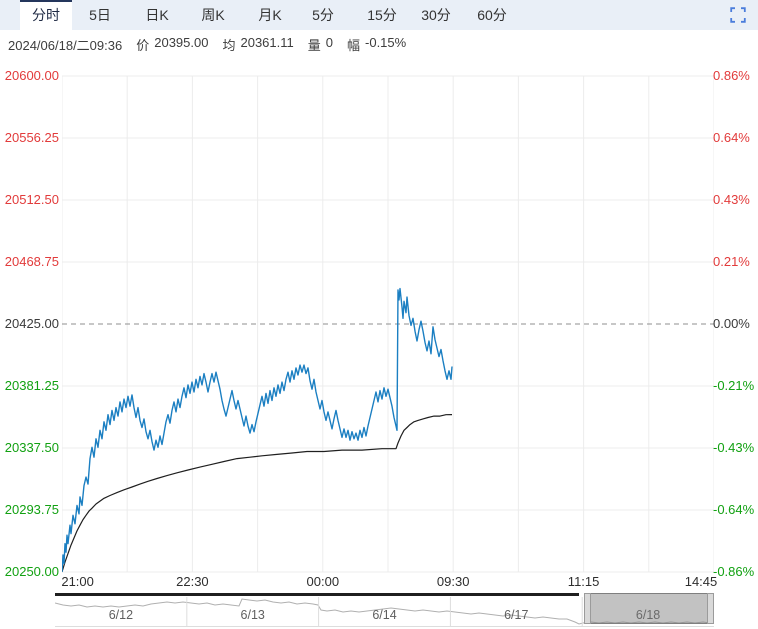  Describe the element at coordinates (157, 15) in the screenshot. I see `tab-day-k: 日K` at that location.